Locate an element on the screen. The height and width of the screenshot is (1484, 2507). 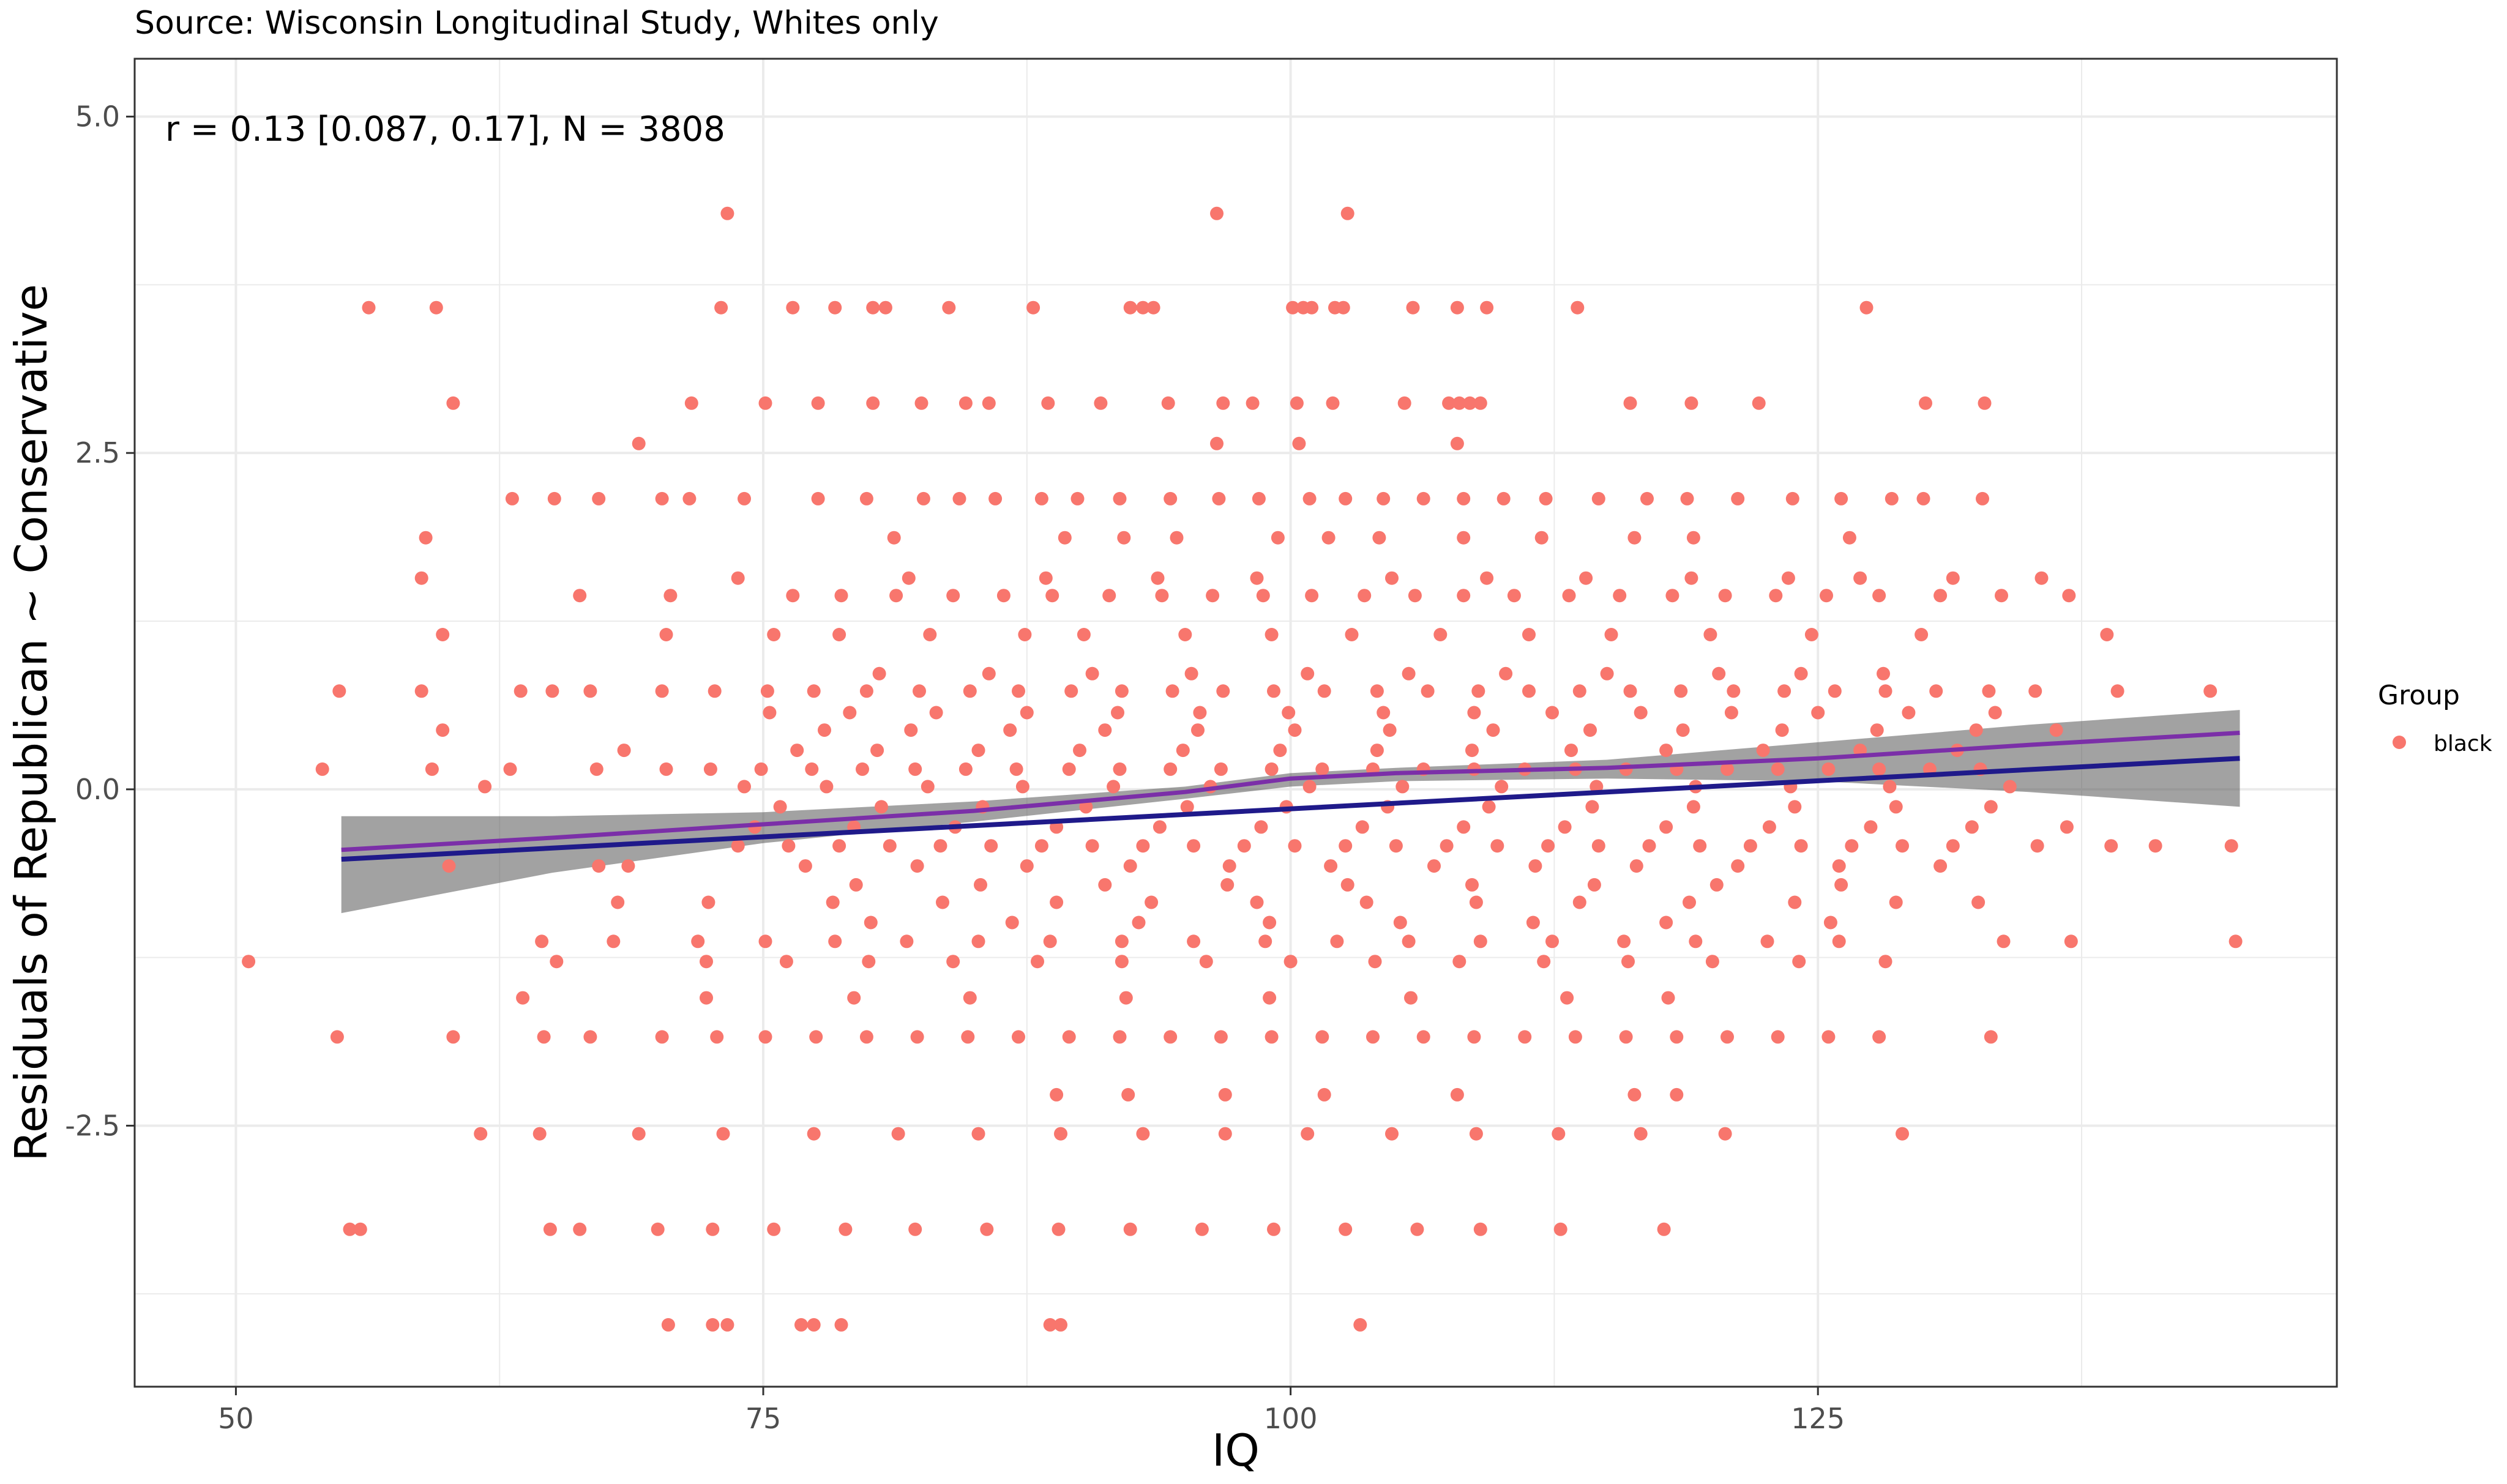
y-axis-title: Residuals of Republican ~ Conservative is located at coordinates (31, 722).